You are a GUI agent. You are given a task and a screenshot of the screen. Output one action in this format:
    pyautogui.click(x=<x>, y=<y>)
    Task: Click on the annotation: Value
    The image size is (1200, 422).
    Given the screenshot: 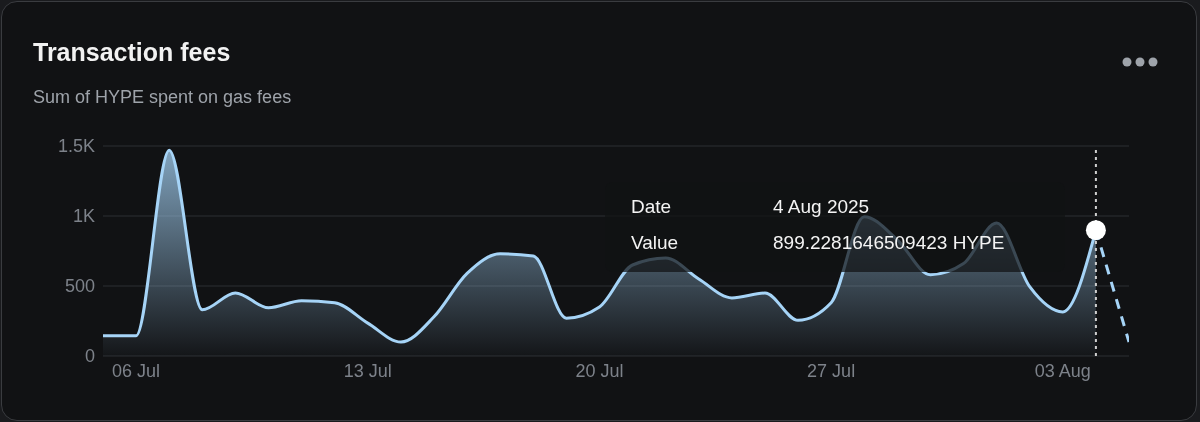 What is the action you would take?
    pyautogui.click(x=655, y=243)
    